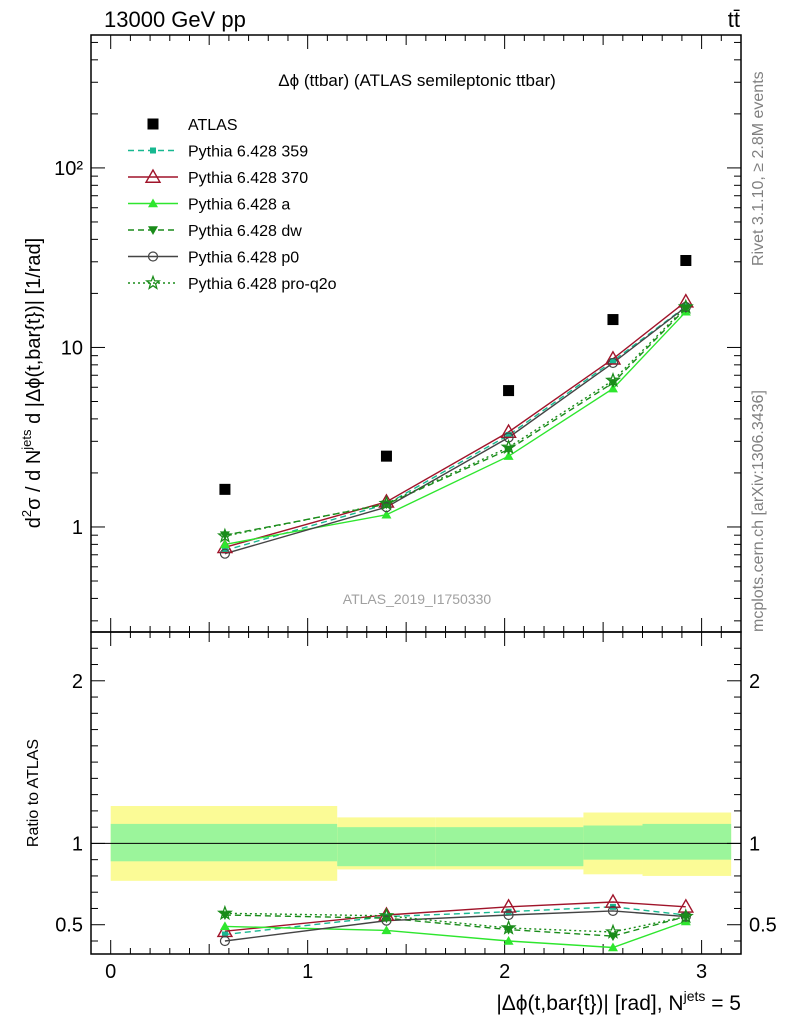 Image resolution: width=786 pixels, height=1024 pixels. Describe the element at coordinates (72, 348) in the screenshot. I see `y-tick-label: 10` at that location.